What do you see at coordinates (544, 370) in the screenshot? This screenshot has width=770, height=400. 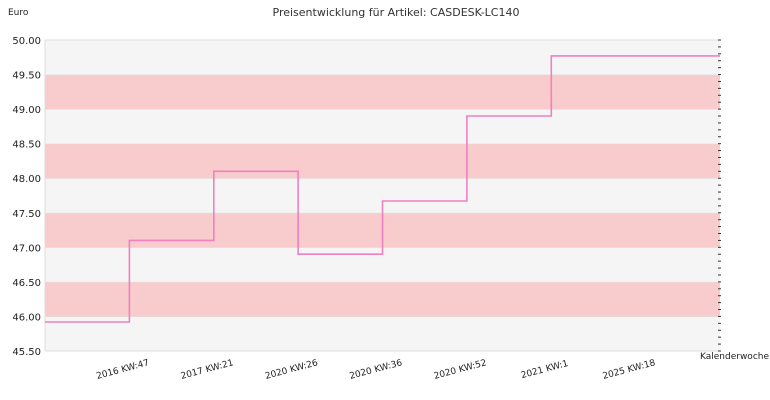 I see `x-tick-label: 2021 KW:1` at bounding box center [544, 370].